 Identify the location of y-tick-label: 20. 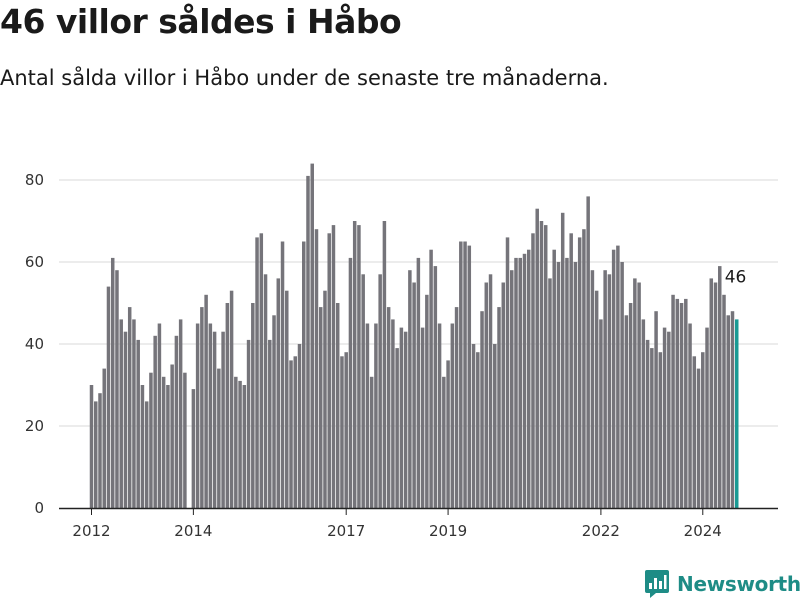
(34, 426).